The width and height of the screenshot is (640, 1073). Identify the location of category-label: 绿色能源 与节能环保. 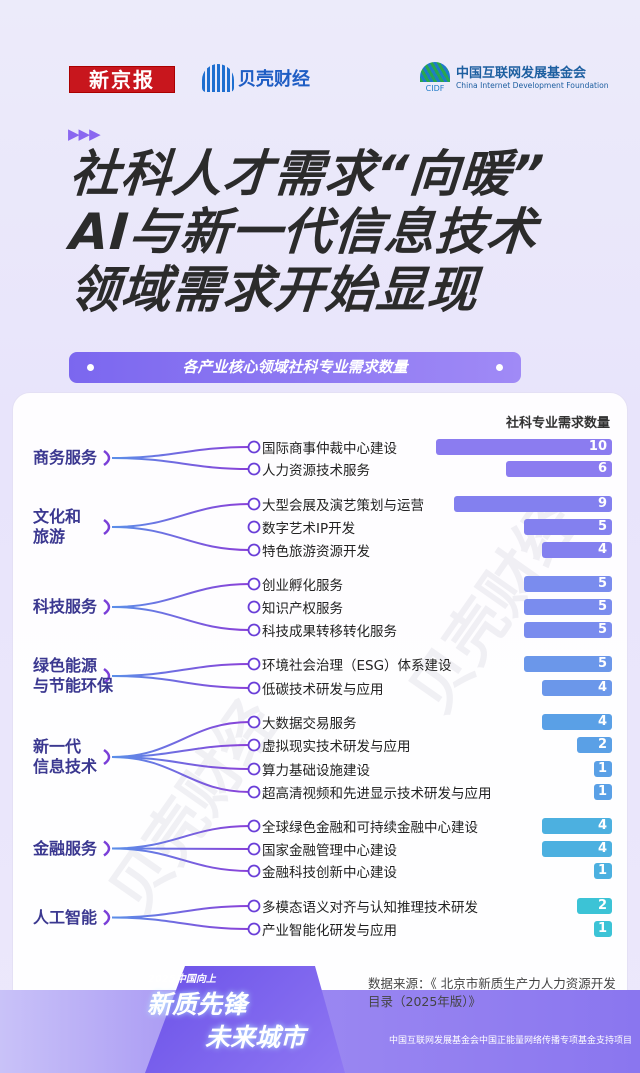
(73, 675).